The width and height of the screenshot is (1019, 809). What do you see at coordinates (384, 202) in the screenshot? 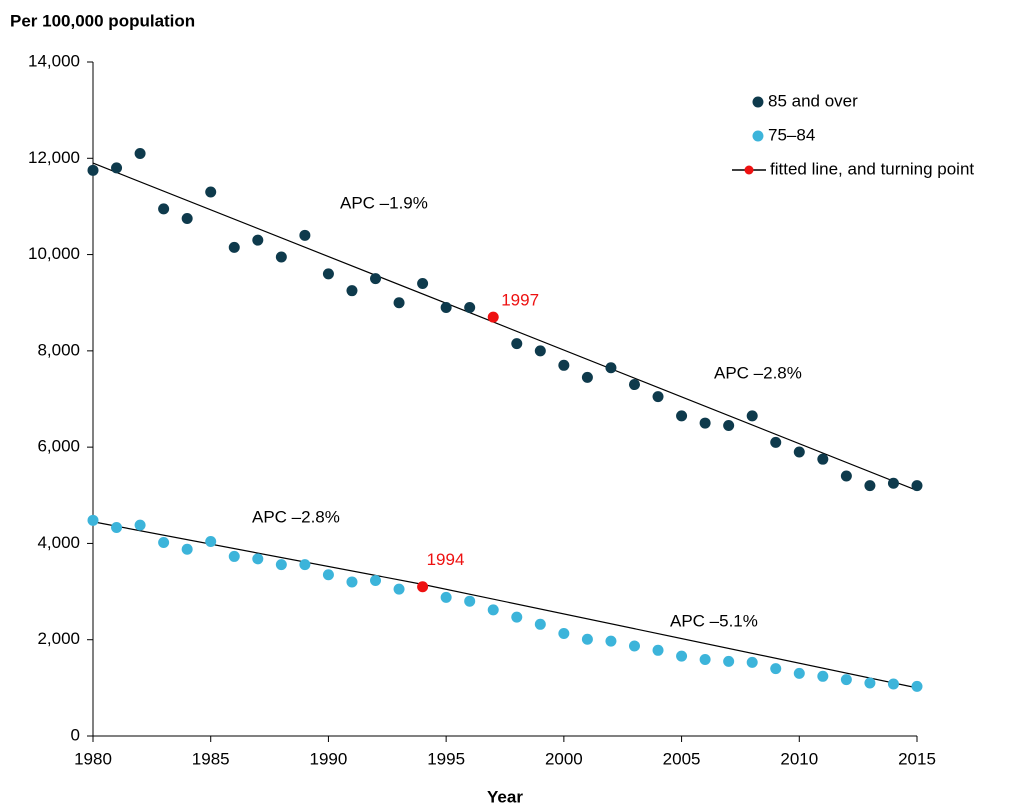
I see `annotation: APC –1.9%` at bounding box center [384, 202].